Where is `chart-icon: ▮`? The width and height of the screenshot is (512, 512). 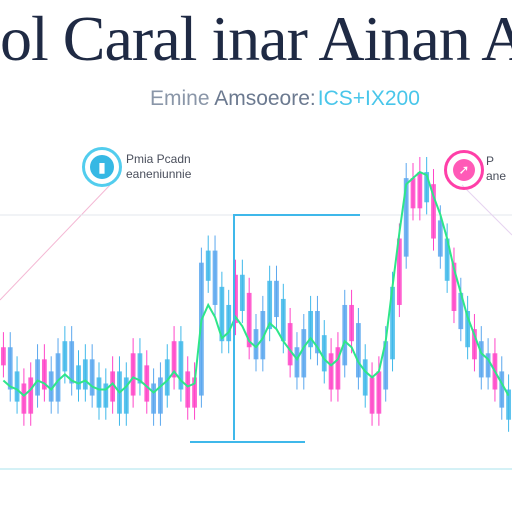 chart-icon: ▮ is located at coordinates (102, 167).